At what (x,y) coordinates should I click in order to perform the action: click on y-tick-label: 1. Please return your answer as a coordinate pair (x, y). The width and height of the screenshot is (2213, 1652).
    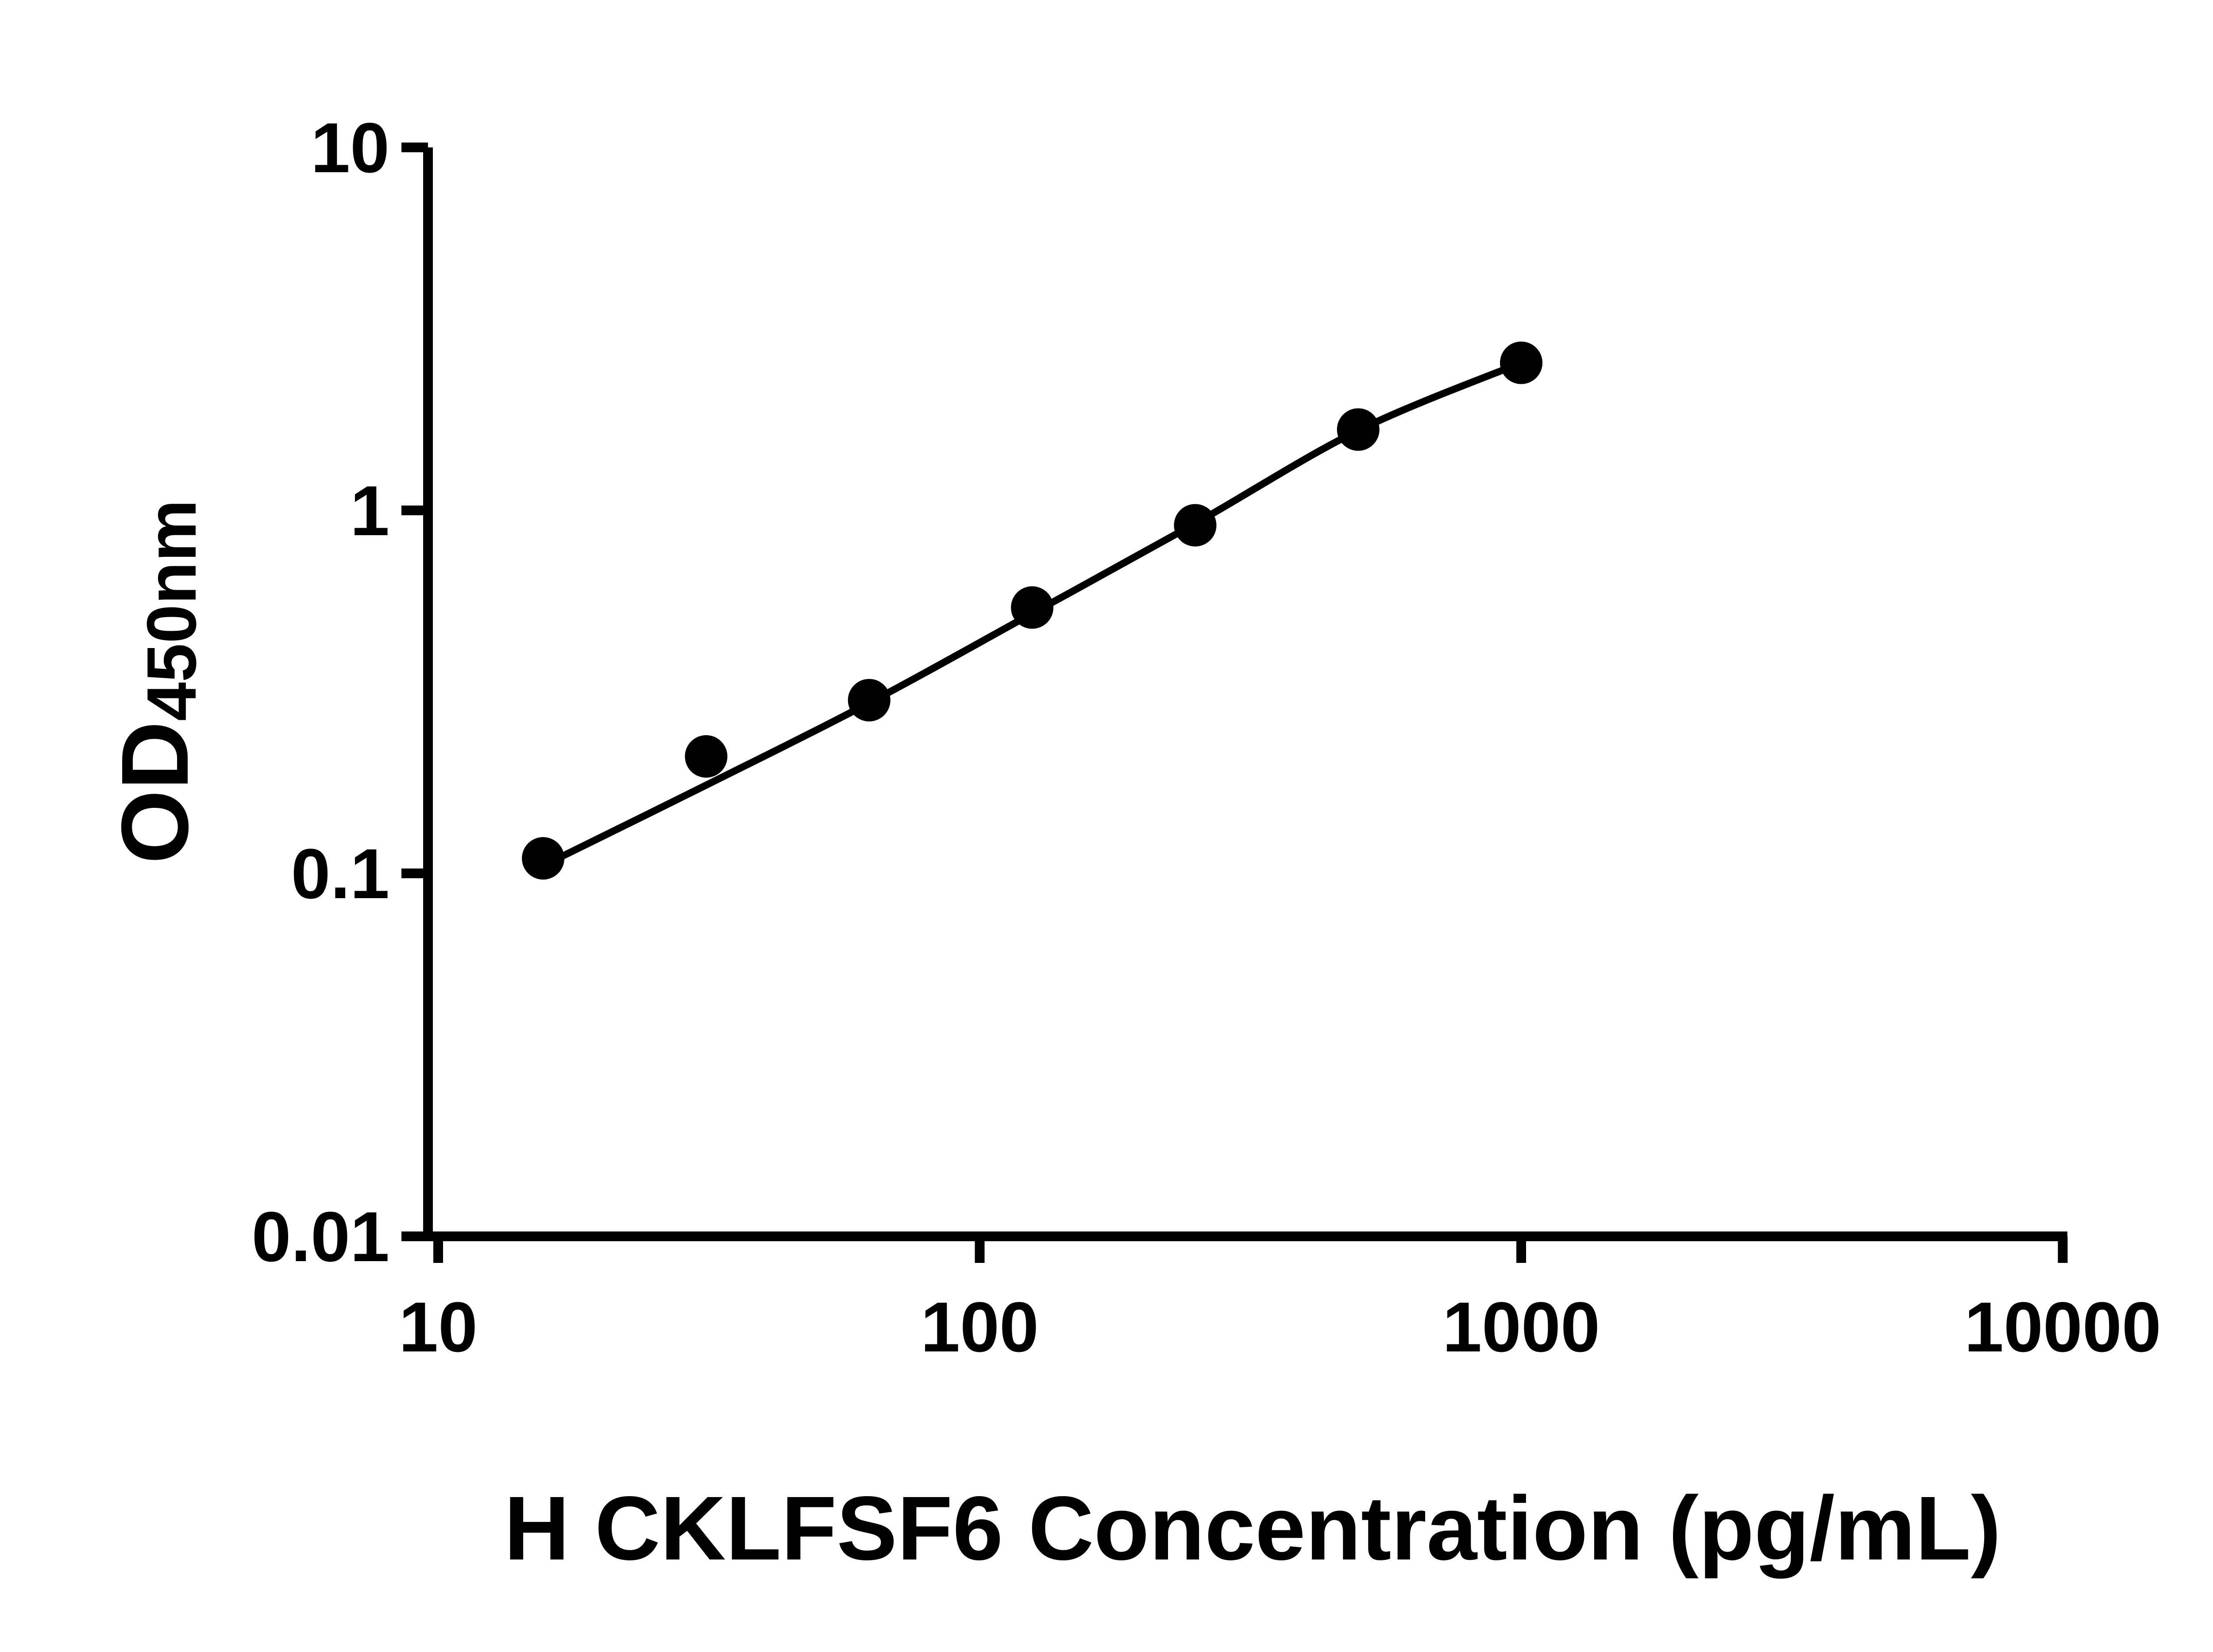
    Looking at the image, I should click on (369, 510).